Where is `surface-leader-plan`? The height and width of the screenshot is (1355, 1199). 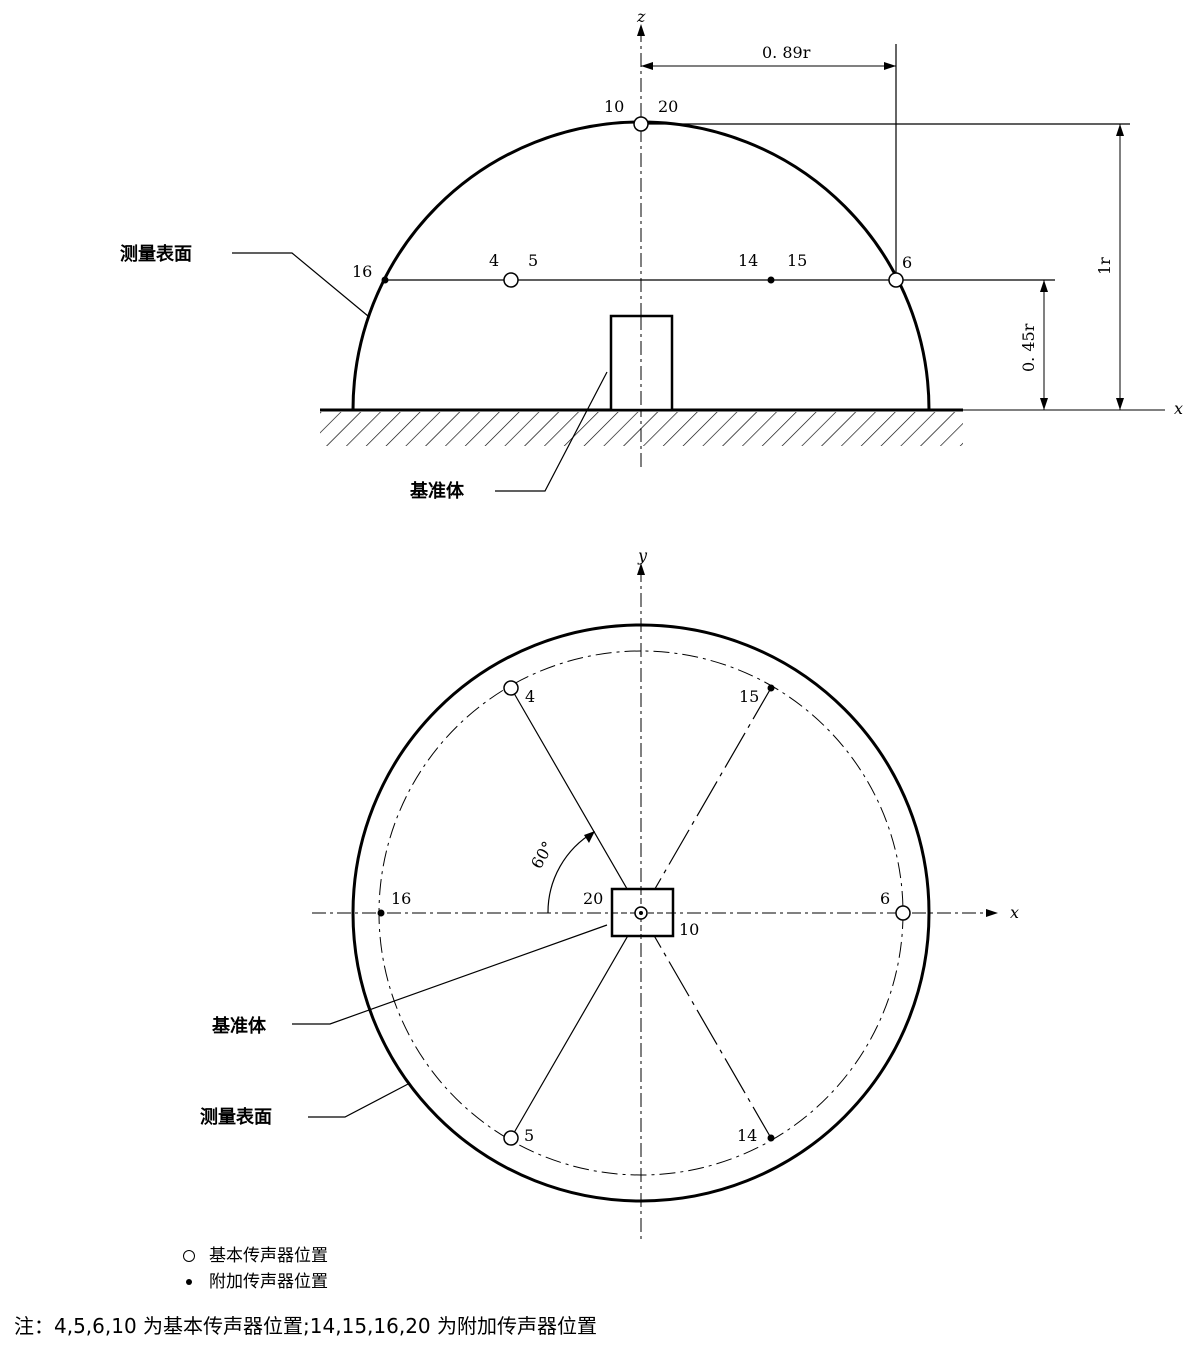
surface-leader-plan is located at coordinates (359, 1100).